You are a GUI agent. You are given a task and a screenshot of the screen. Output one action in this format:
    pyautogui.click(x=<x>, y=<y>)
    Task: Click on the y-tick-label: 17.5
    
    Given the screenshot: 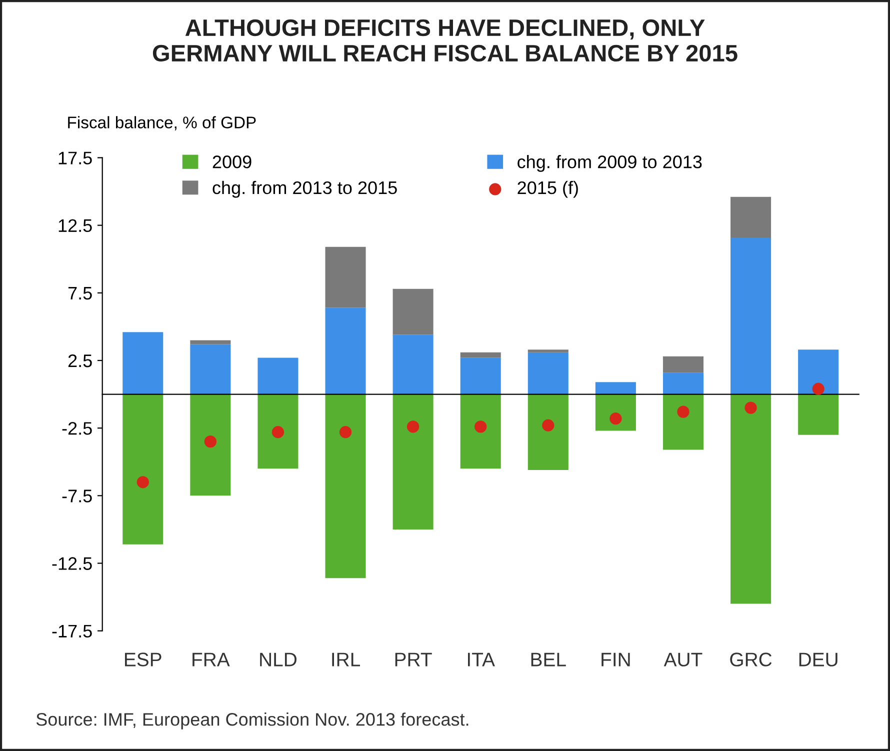 What is the action you would take?
    pyautogui.click(x=75, y=158)
    